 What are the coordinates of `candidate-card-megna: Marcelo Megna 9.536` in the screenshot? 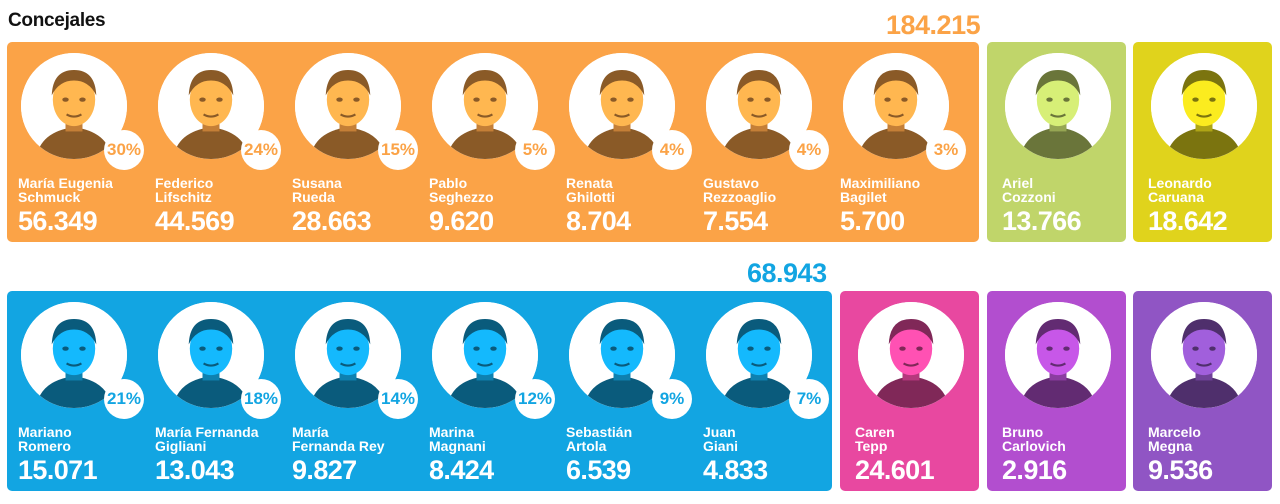 It's located at (1203, 391).